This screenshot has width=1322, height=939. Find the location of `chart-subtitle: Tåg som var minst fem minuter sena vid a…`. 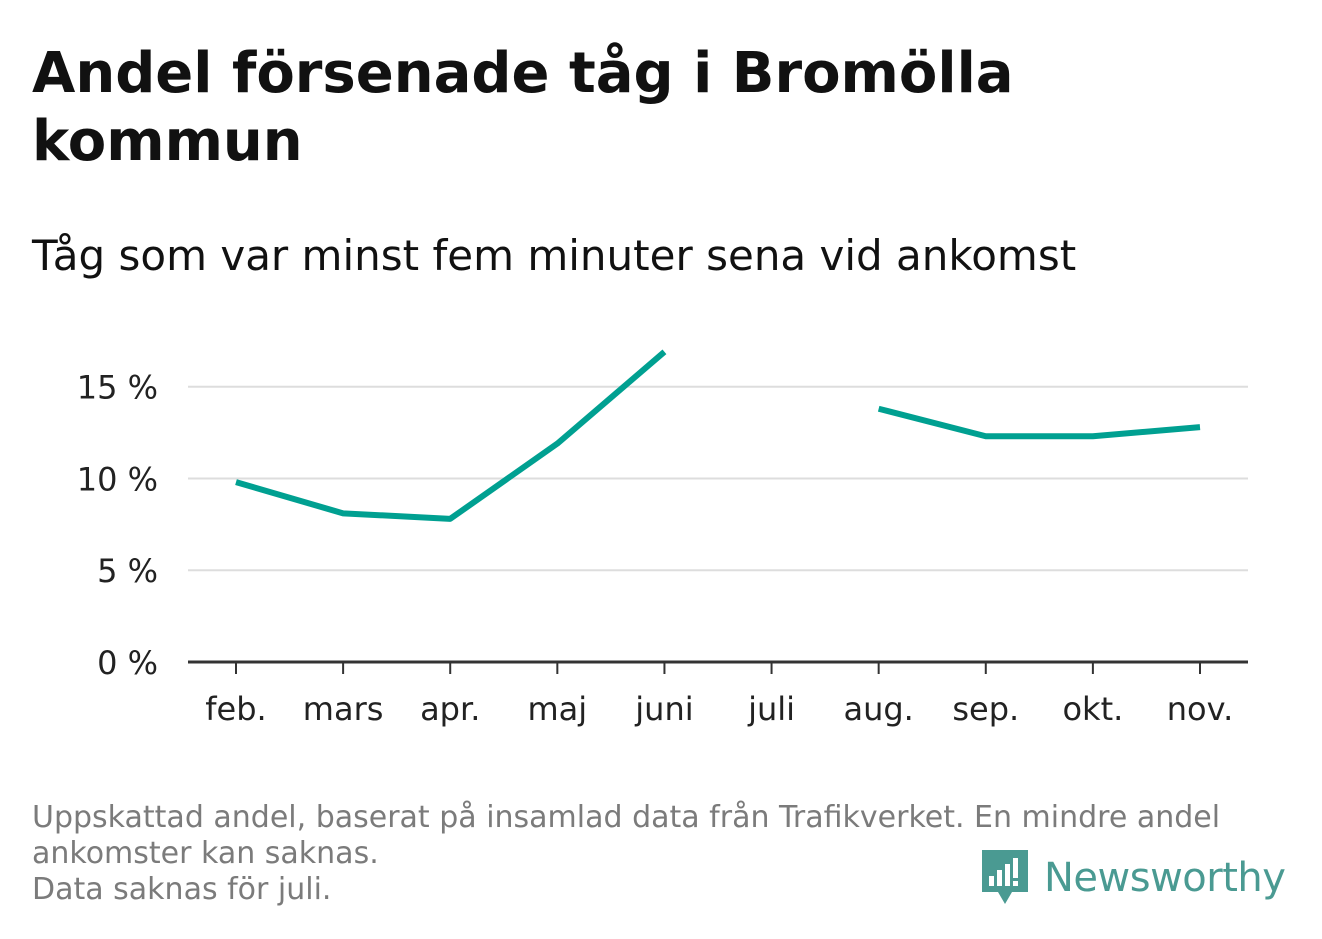

chart-subtitle: Tåg som var minst fem minuter sena vid a… is located at coordinates (554, 255).